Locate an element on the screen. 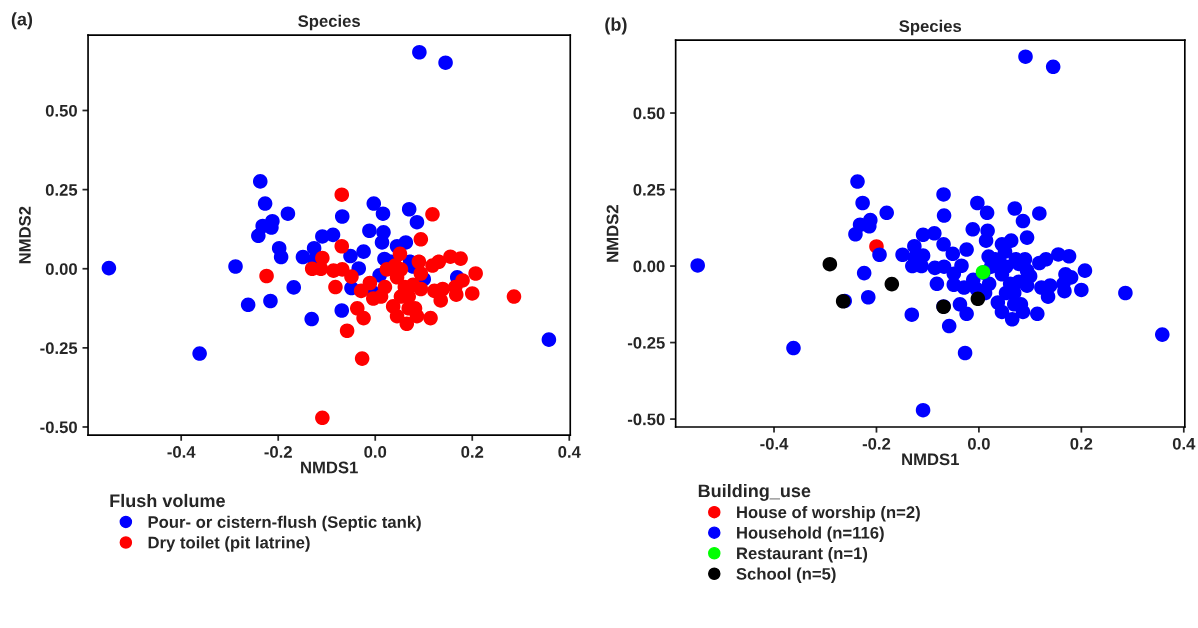 This screenshot has width=1198, height=628. legend-label: School (n=5) is located at coordinates (786, 575).